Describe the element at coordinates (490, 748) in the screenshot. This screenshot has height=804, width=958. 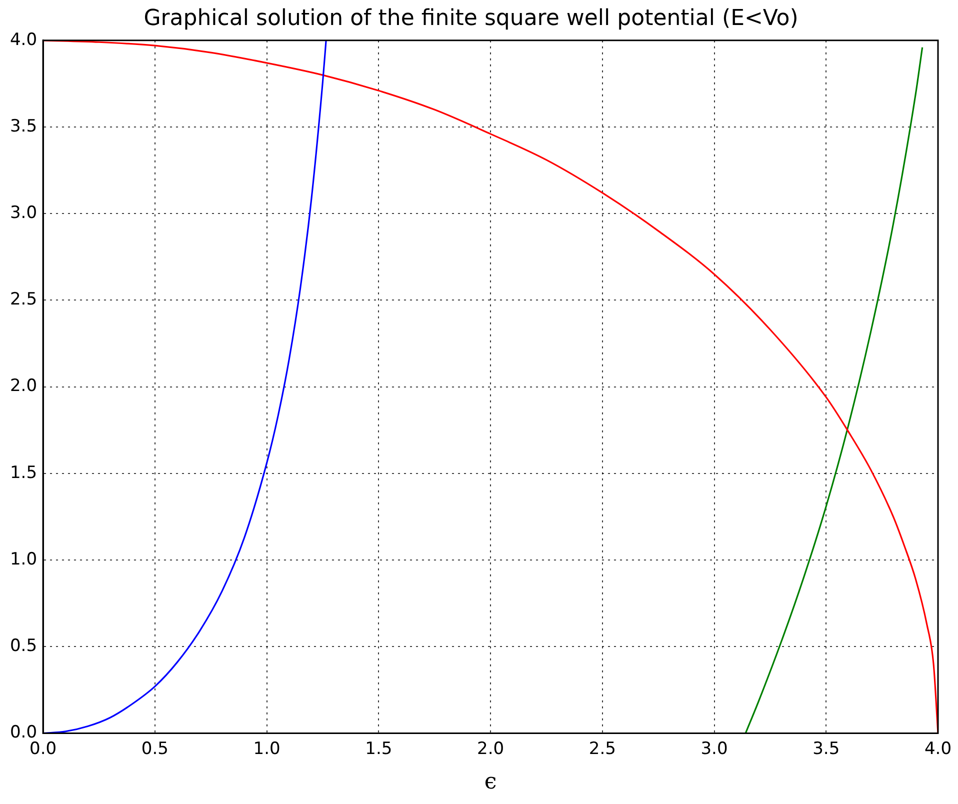
I see `x-tick-label: 2.0` at that location.